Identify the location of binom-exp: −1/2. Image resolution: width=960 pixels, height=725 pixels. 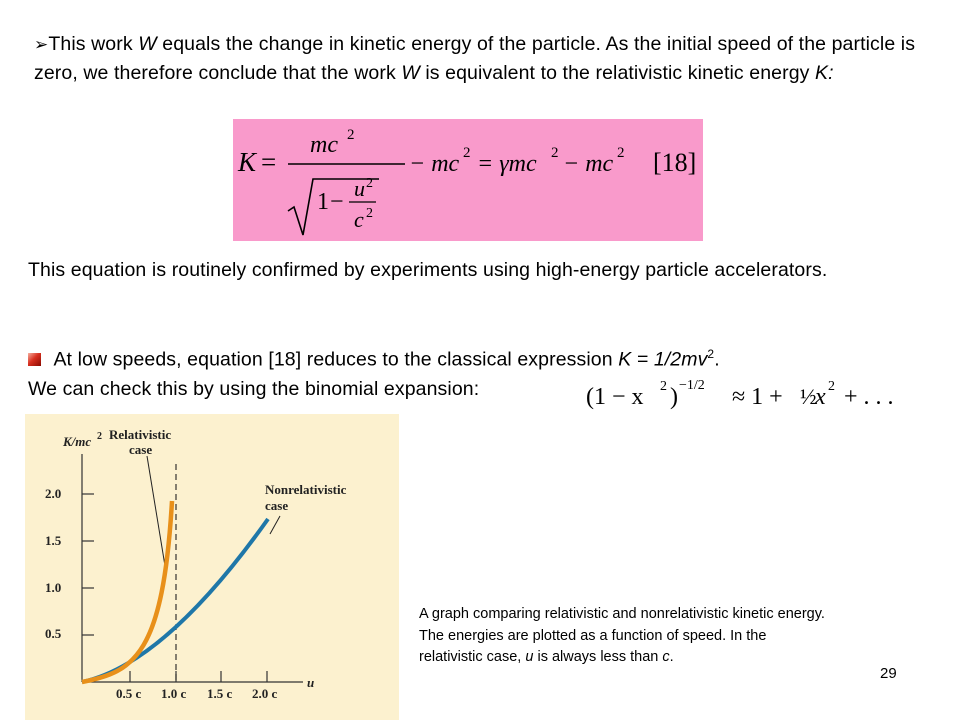
(692, 385).